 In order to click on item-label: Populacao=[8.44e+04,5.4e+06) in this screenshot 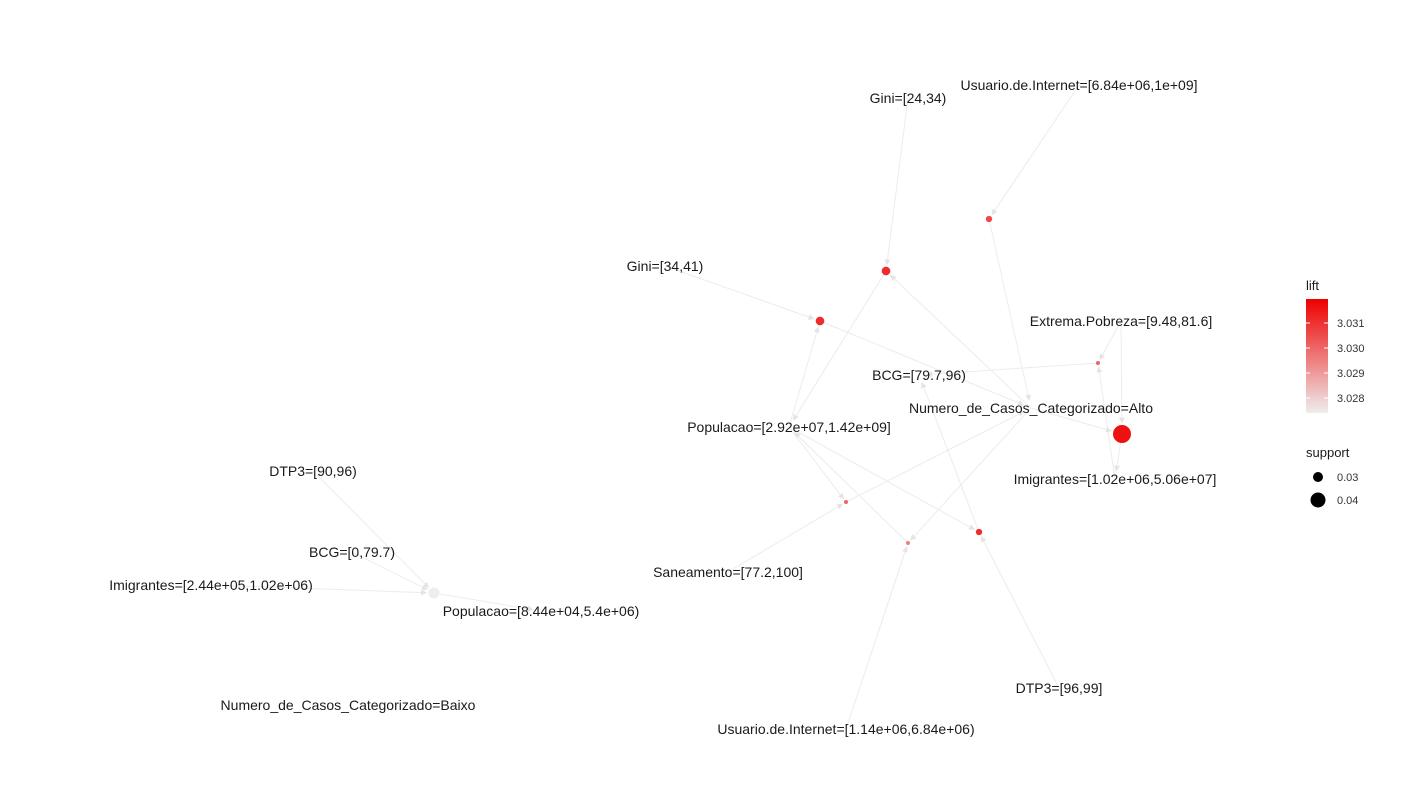, I will do `click(541, 611)`.